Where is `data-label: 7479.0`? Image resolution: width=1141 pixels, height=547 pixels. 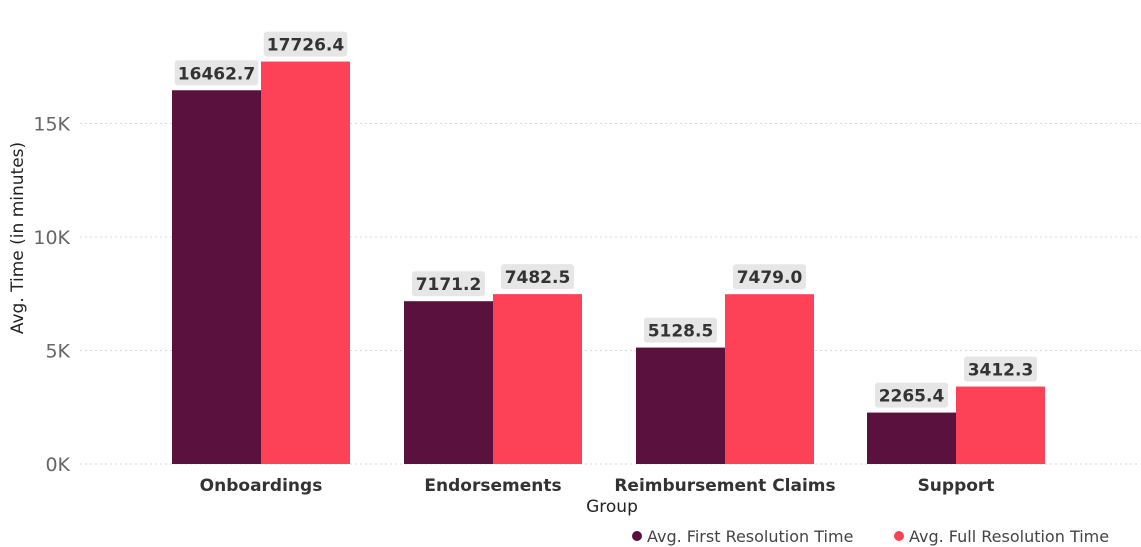 data-label: 7479.0 is located at coordinates (770, 278).